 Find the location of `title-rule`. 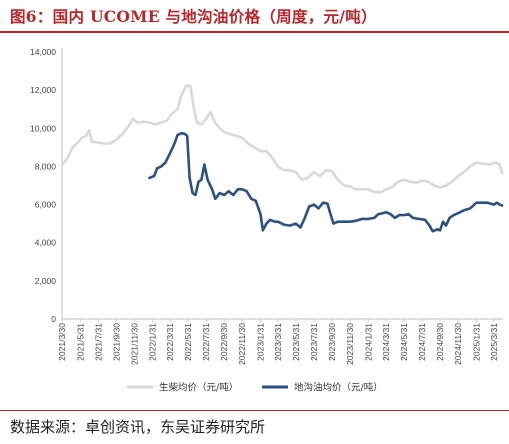

title-rule is located at coordinates (254, 32).